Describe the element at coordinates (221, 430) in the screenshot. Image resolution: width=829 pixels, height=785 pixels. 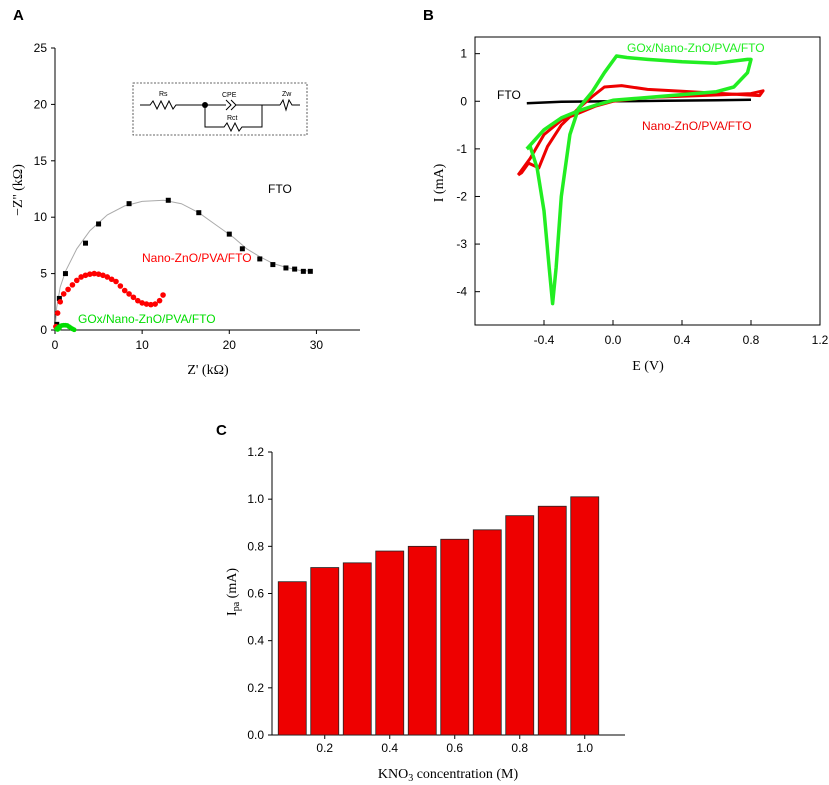
I see `panel-letter-c: C` at that location.